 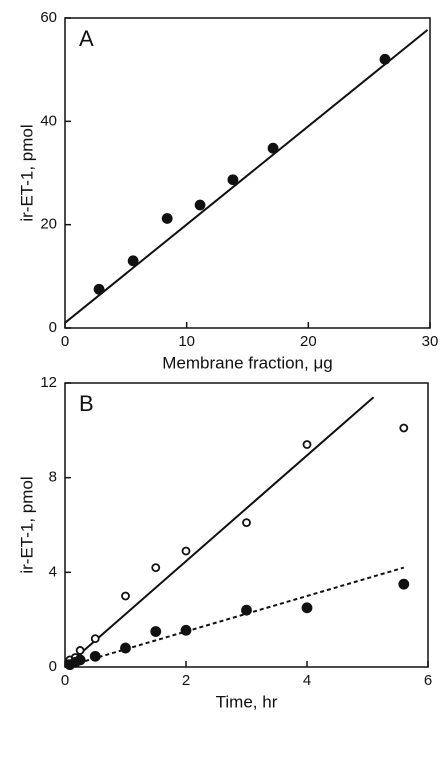 What do you see at coordinates (53, 571) in the screenshot?
I see `y-tick-label: 4` at bounding box center [53, 571].